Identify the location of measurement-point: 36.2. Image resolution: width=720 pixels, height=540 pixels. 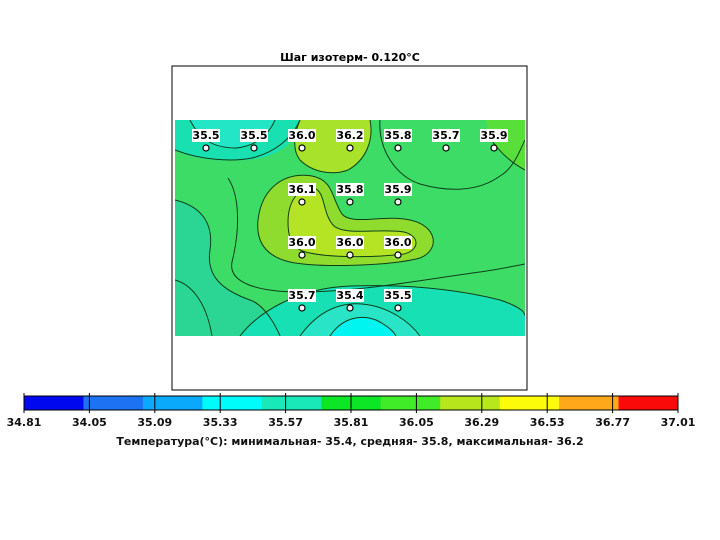
(350, 140).